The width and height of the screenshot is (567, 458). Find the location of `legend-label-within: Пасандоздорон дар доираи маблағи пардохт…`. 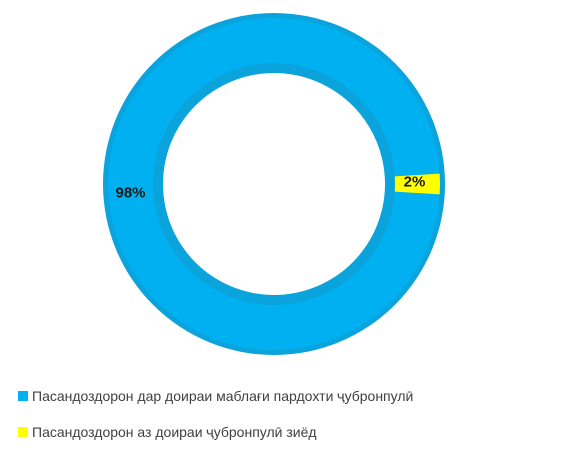

legend-label-within: Пасандоздорон дар доираи маблағи пардохт… is located at coordinates (223, 396).